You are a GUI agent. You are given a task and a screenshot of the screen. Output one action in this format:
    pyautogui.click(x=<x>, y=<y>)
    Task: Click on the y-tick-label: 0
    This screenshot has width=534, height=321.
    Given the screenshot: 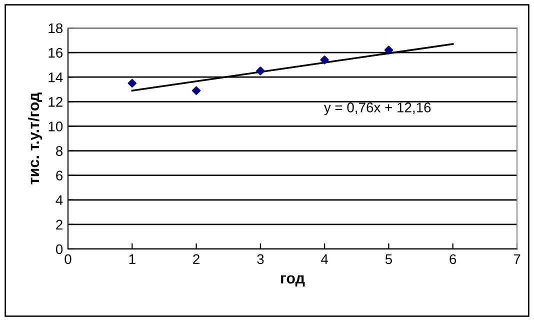 What is the action you would take?
    pyautogui.click(x=59, y=249)
    